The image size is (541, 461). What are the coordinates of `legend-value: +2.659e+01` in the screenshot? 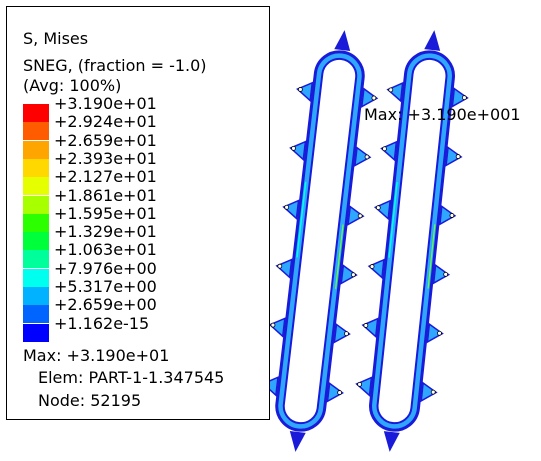 It's located at (105, 140).